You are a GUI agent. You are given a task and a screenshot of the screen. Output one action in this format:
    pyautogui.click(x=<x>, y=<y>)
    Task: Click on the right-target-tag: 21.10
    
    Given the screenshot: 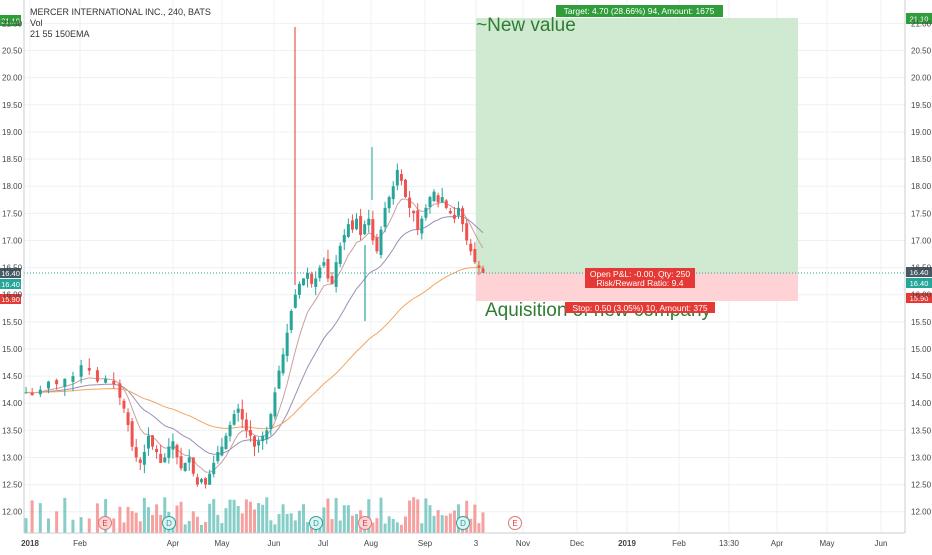 What is the action you would take?
    pyautogui.click(x=919, y=19)
    